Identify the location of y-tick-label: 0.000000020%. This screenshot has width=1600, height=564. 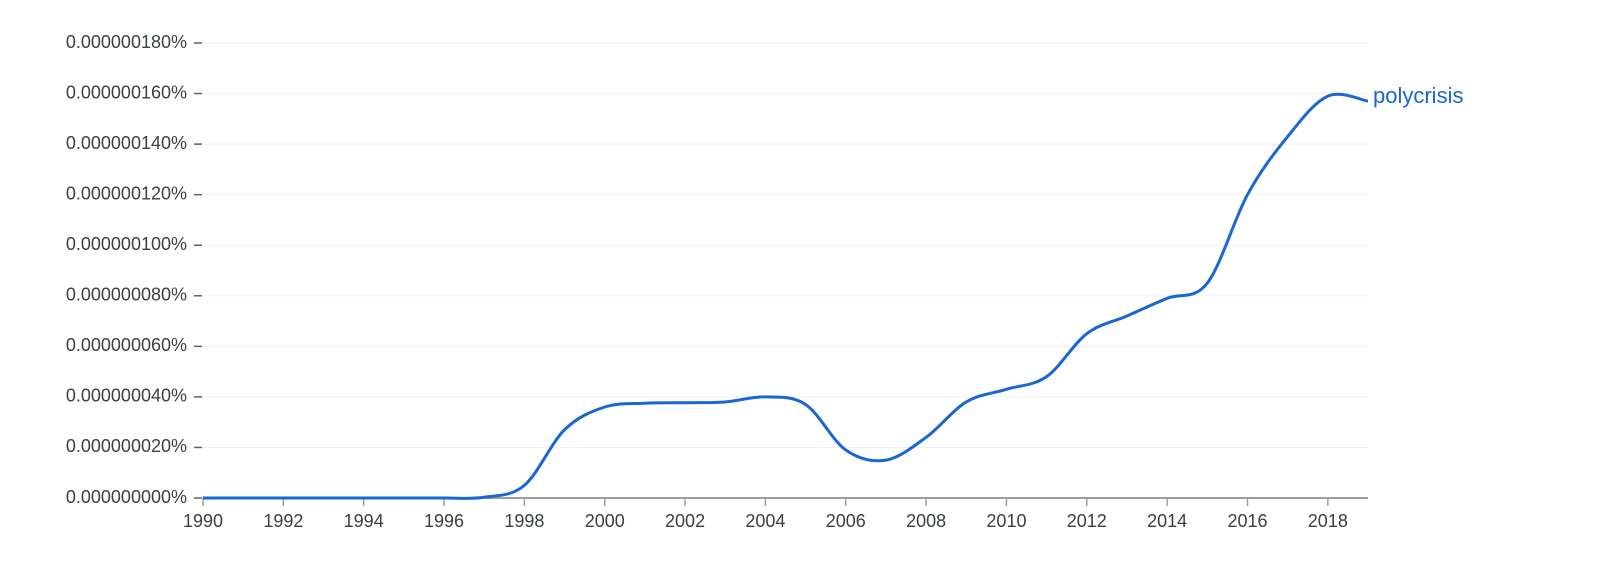
(126, 446).